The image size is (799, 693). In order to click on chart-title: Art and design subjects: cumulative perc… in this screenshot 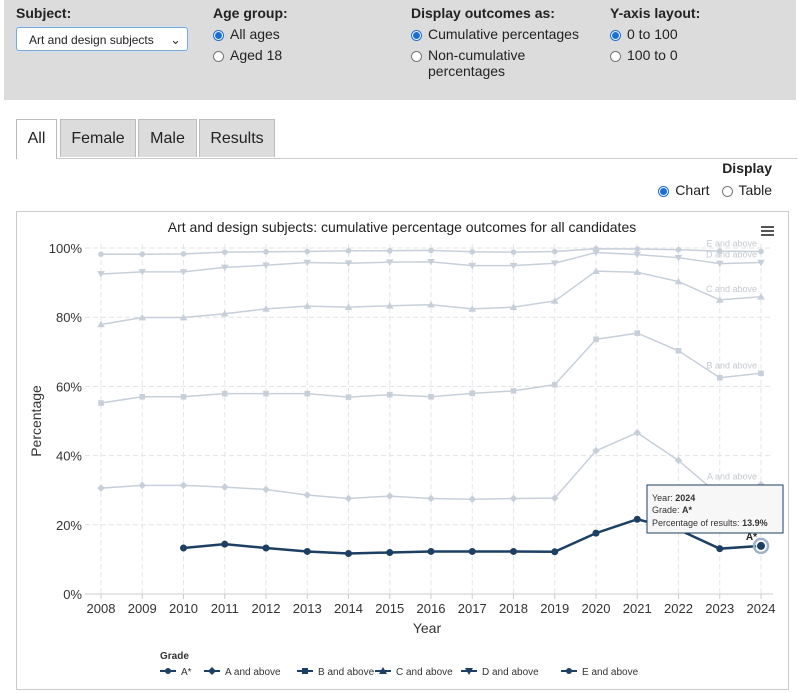, I will do `click(402, 227)`.